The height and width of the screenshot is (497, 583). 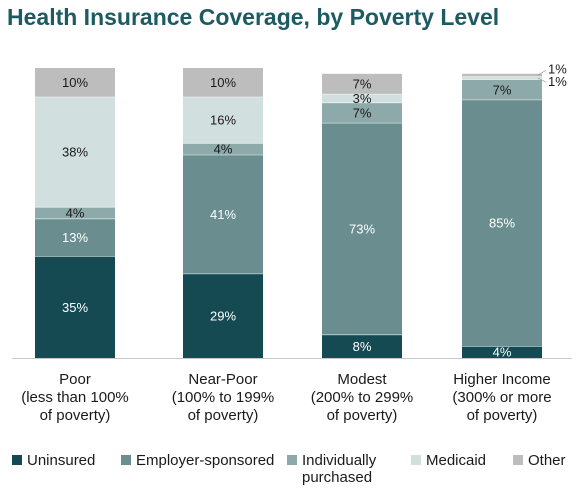 I want to click on data-label: 85%, so click(x=502, y=223).